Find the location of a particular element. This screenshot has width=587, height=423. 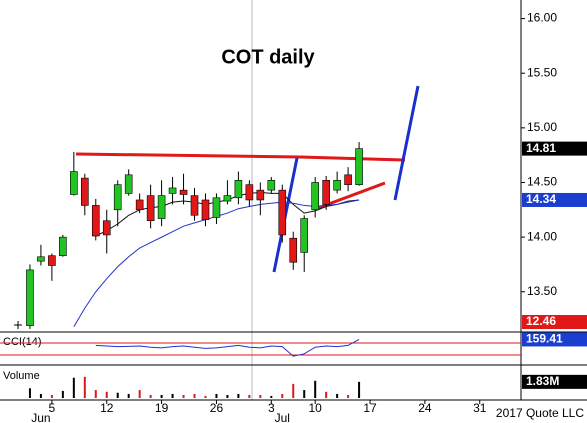

y-tick-label: 15.00 is located at coordinates (542, 127).